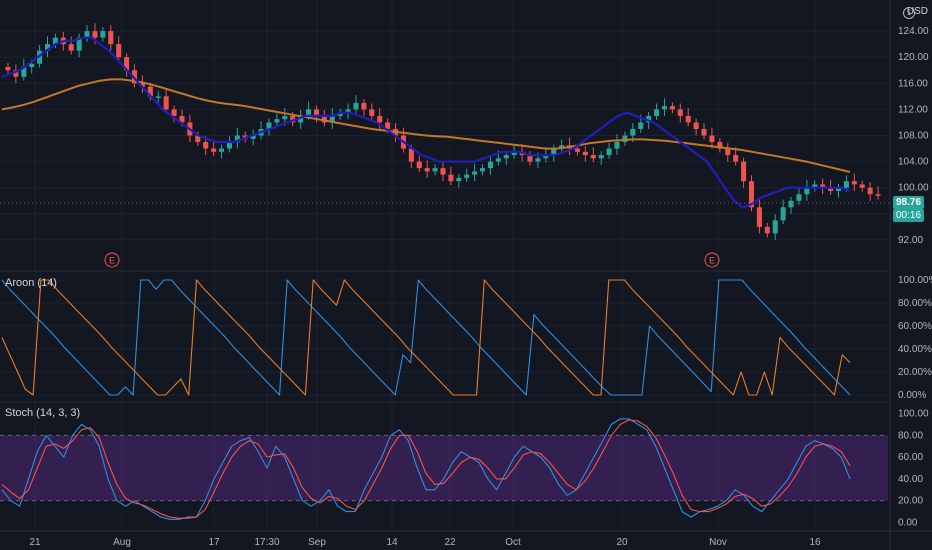 This screenshot has width=932, height=550. What do you see at coordinates (444, 468) in the screenshot?
I see `stoch-band-fill` at bounding box center [444, 468].